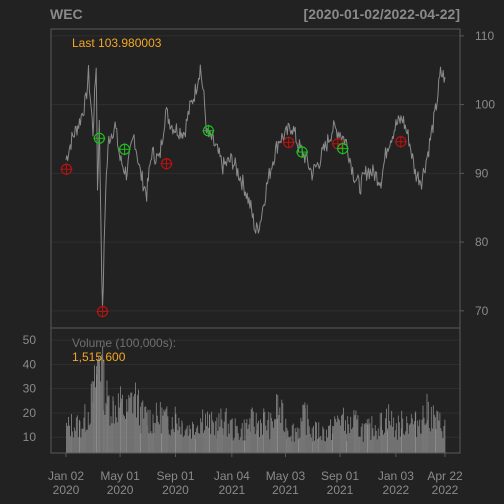 The image size is (504, 504). What do you see at coordinates (117, 43) in the screenshot?
I see `last-price-label: Last 103.980003` at bounding box center [117, 43].